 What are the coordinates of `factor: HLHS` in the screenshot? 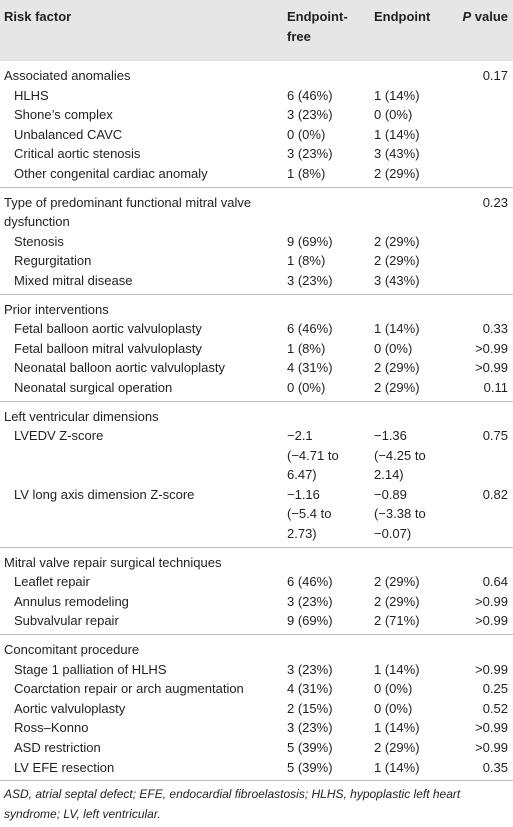 It's located at (31, 95).